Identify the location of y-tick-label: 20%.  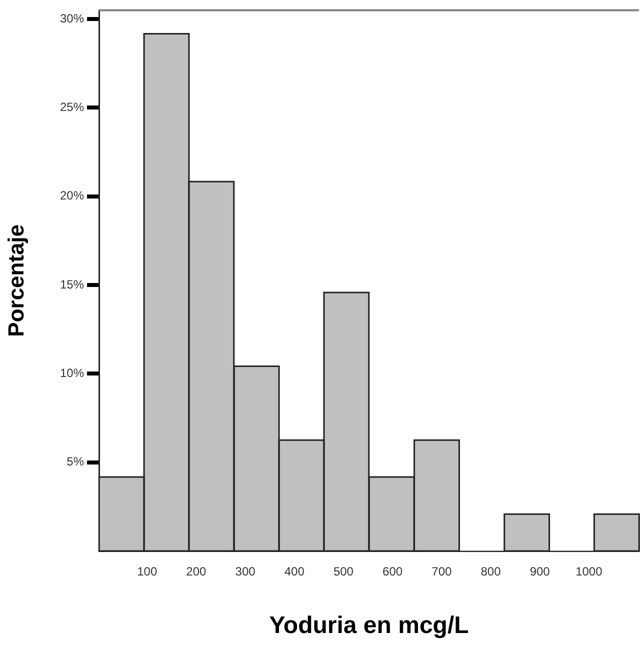
(72, 195).